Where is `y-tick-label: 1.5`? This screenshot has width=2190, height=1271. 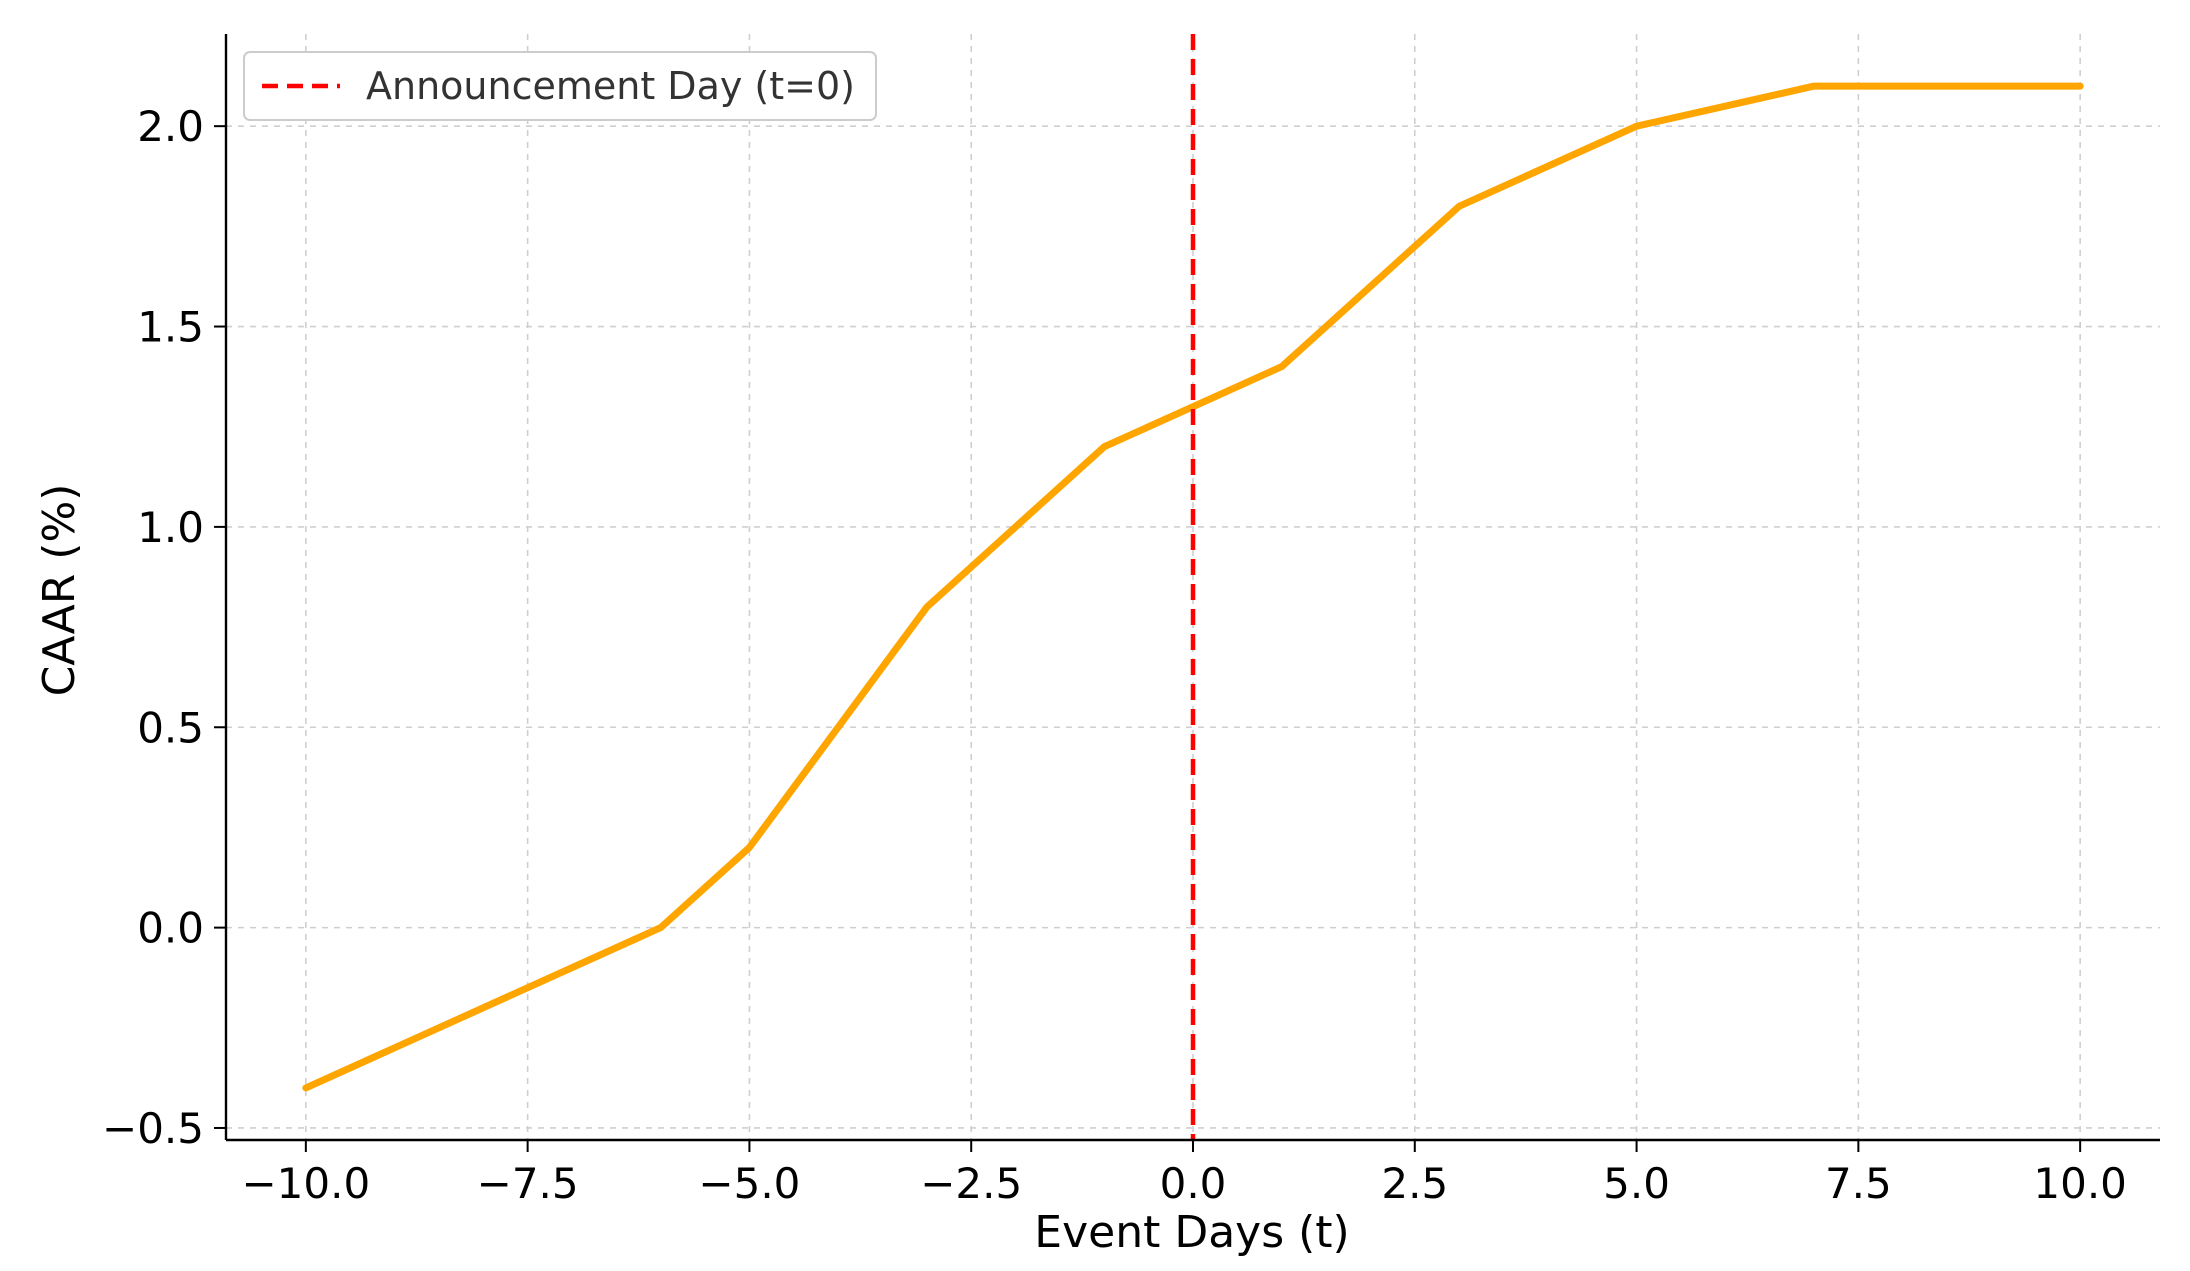
y-tick-label: 1.5 is located at coordinates (170, 327).